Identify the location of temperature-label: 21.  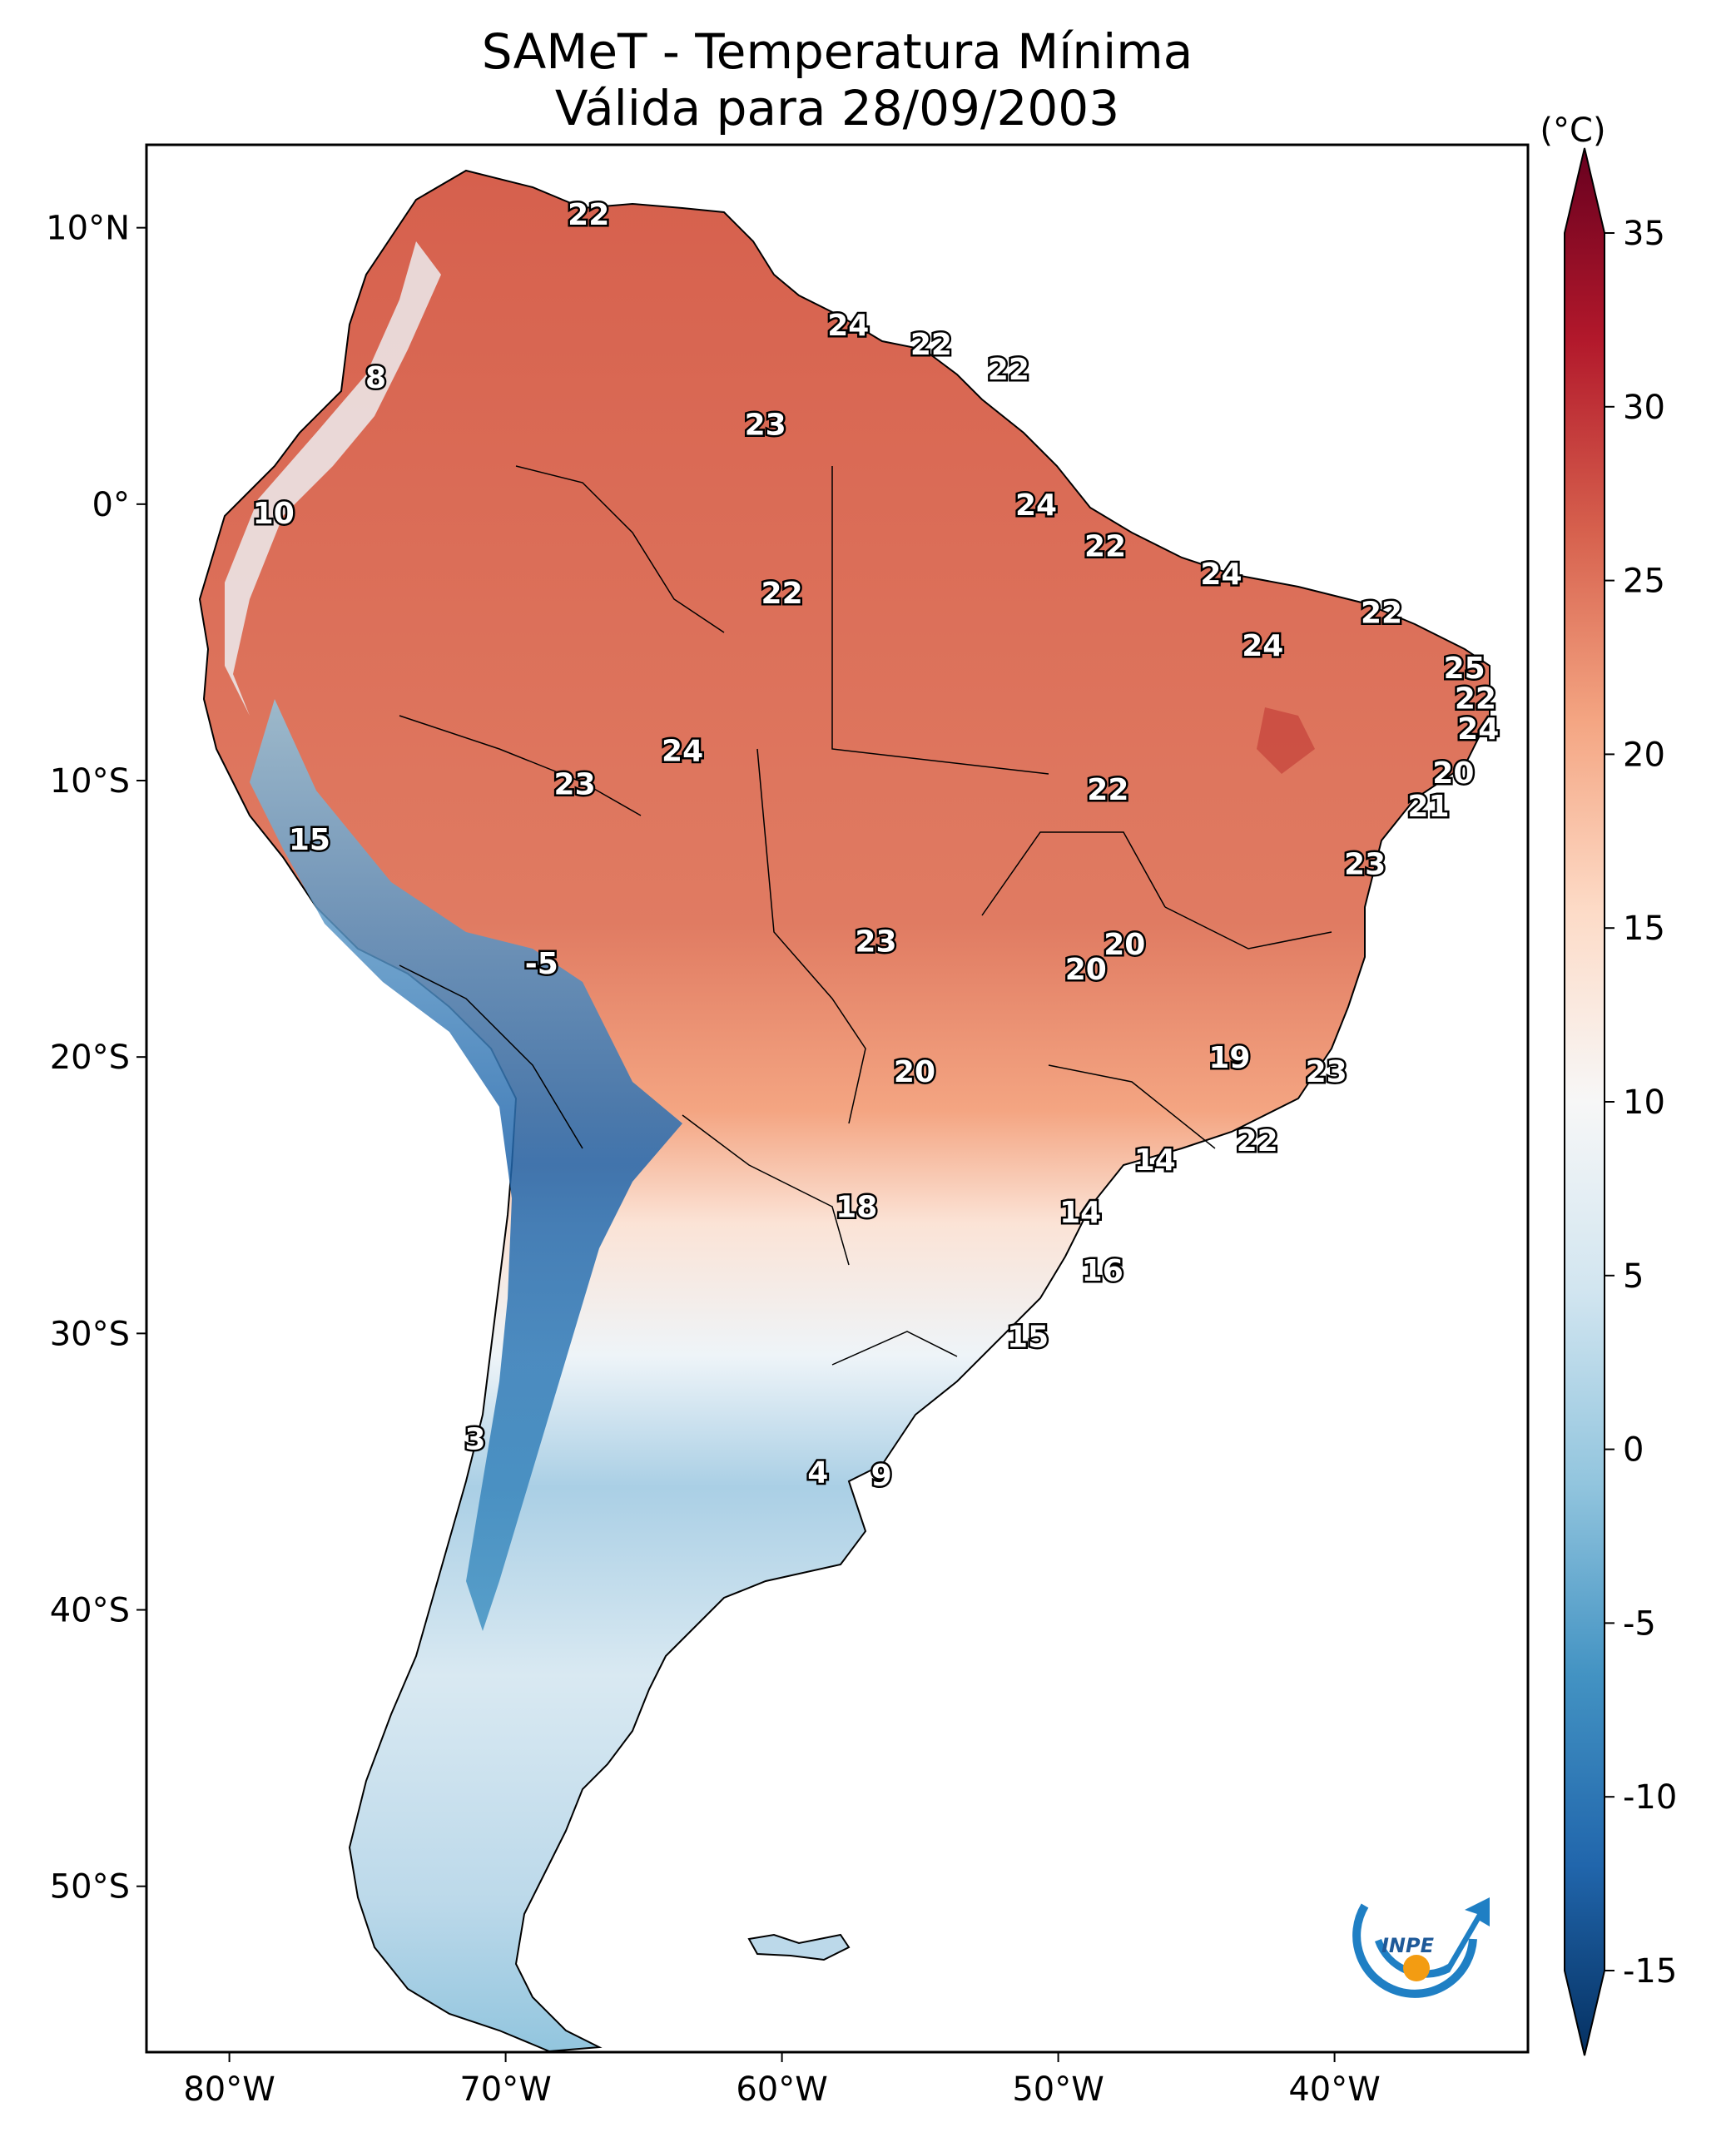
(1428, 807).